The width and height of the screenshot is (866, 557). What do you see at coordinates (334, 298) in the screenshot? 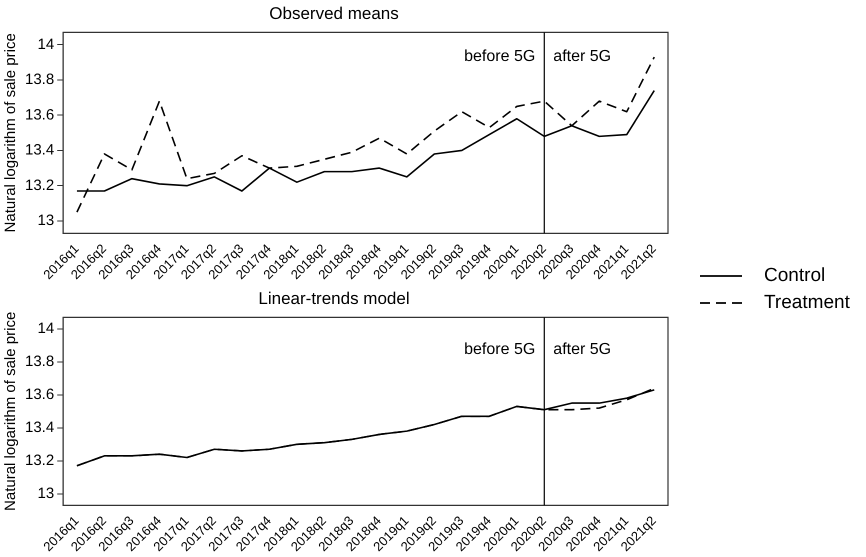
I see `chart-title: Linear-trends model` at bounding box center [334, 298].